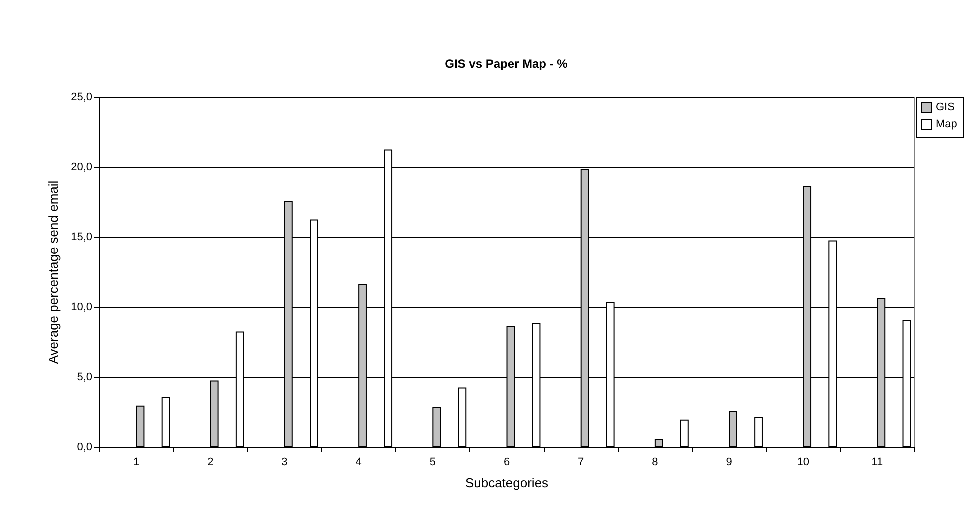  What do you see at coordinates (84, 448) in the screenshot?
I see `y-tick-label: 0,0` at bounding box center [84, 448].